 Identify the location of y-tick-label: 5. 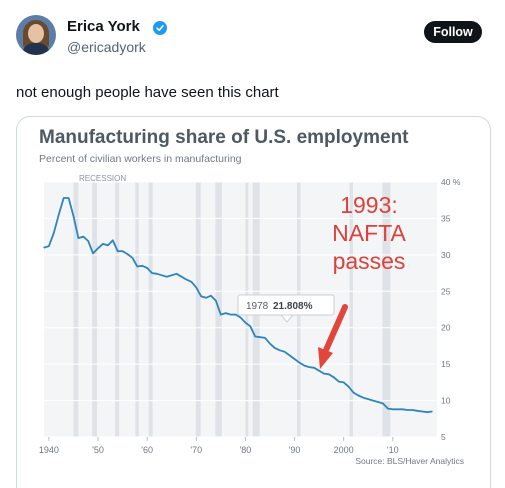
(443, 437).